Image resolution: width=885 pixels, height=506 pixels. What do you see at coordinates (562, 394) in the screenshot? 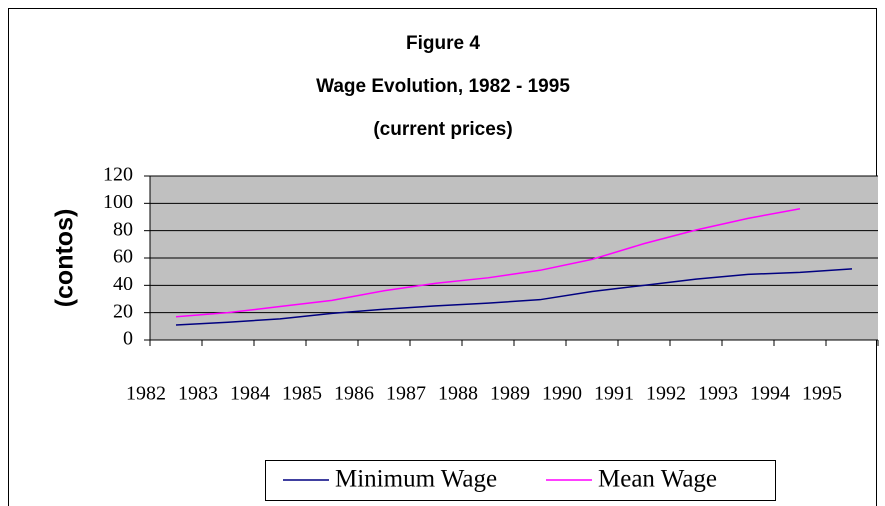
I see `x-tick-label: 1990` at bounding box center [562, 394].